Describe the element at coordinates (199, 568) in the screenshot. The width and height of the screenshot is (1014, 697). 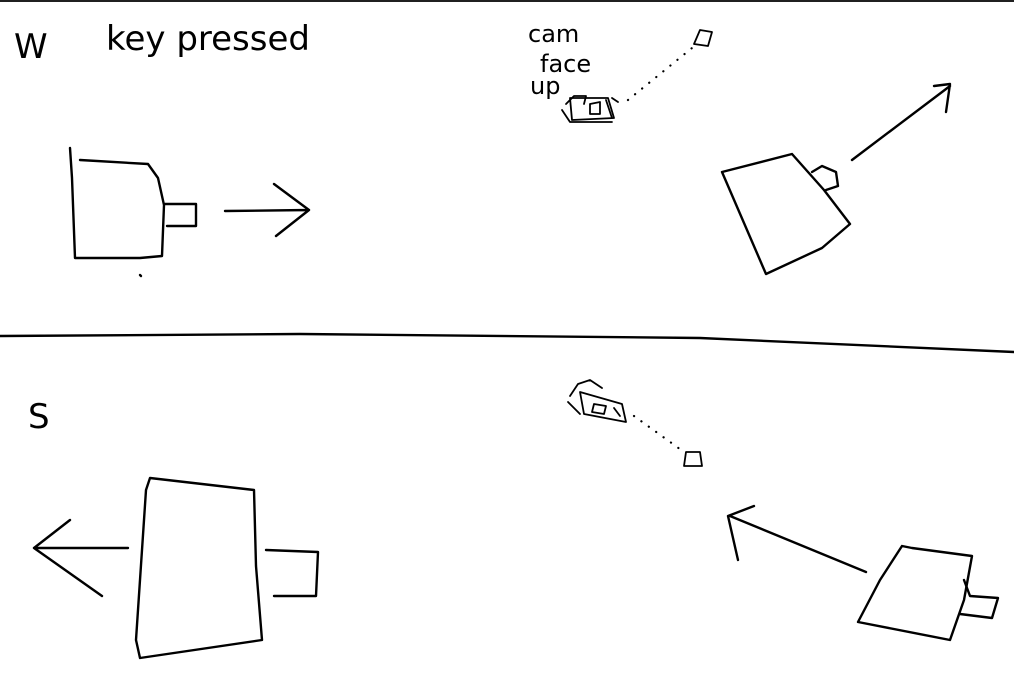
I see `camera-body-bottom-left` at that location.